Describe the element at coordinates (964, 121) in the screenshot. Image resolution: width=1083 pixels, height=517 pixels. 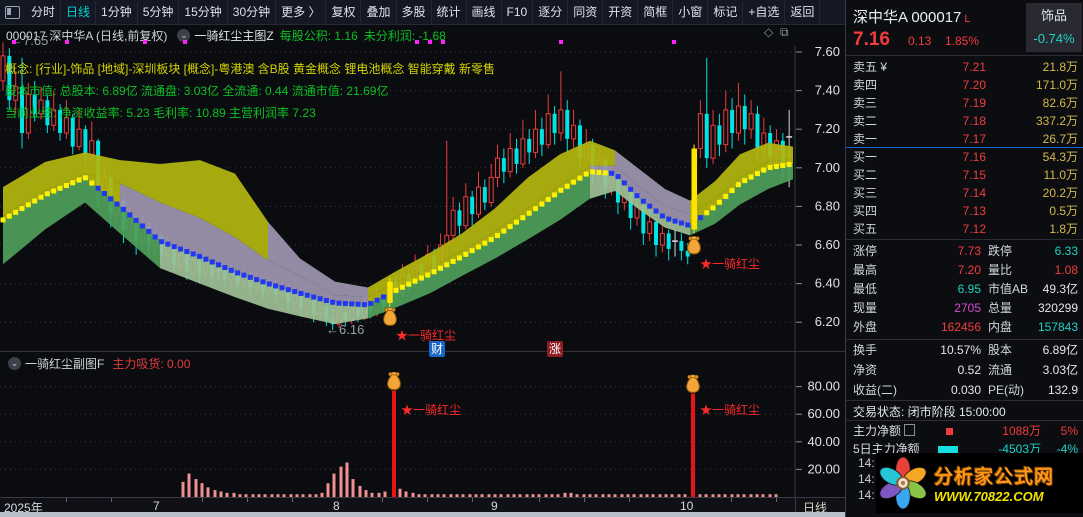
I see `orderbook-row-卖二: 卖二 7.18 337.2万` at that location.